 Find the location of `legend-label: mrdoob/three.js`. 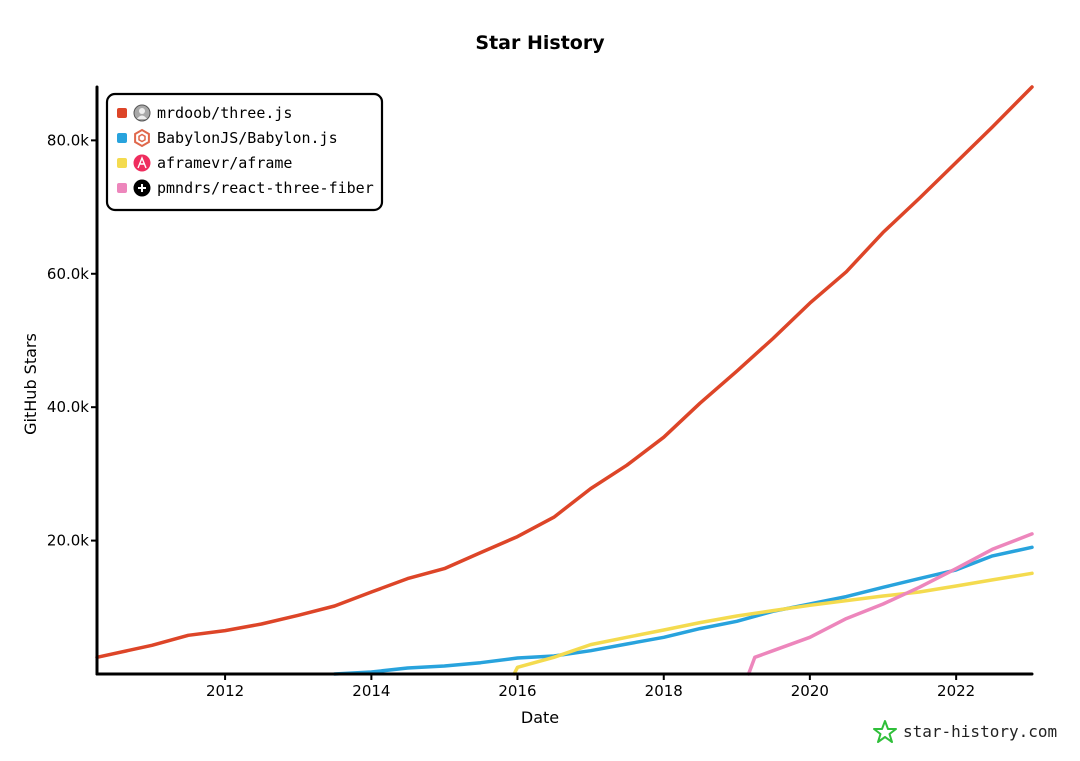

legend-label: mrdoob/three.js is located at coordinates (224, 113).